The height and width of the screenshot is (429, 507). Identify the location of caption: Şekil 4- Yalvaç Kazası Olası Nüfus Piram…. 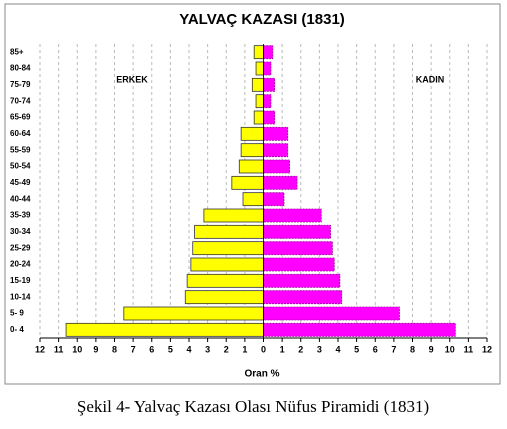
(253, 406).